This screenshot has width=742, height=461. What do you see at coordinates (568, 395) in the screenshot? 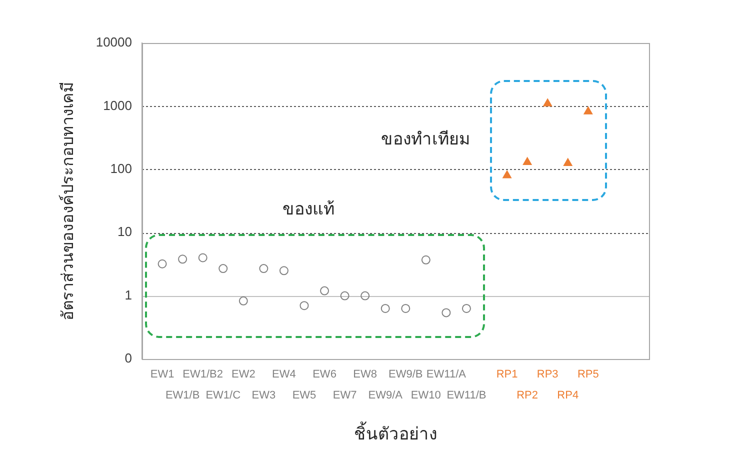
I see `x-tick-label: RP4` at bounding box center [568, 395].